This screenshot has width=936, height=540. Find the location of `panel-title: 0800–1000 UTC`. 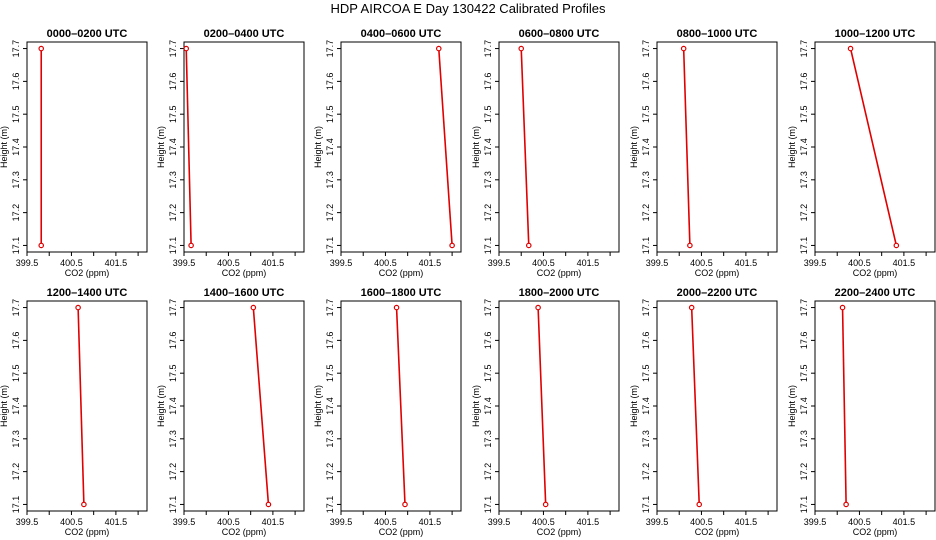

panel-title: 0800–1000 UTC is located at coordinates (717, 34).